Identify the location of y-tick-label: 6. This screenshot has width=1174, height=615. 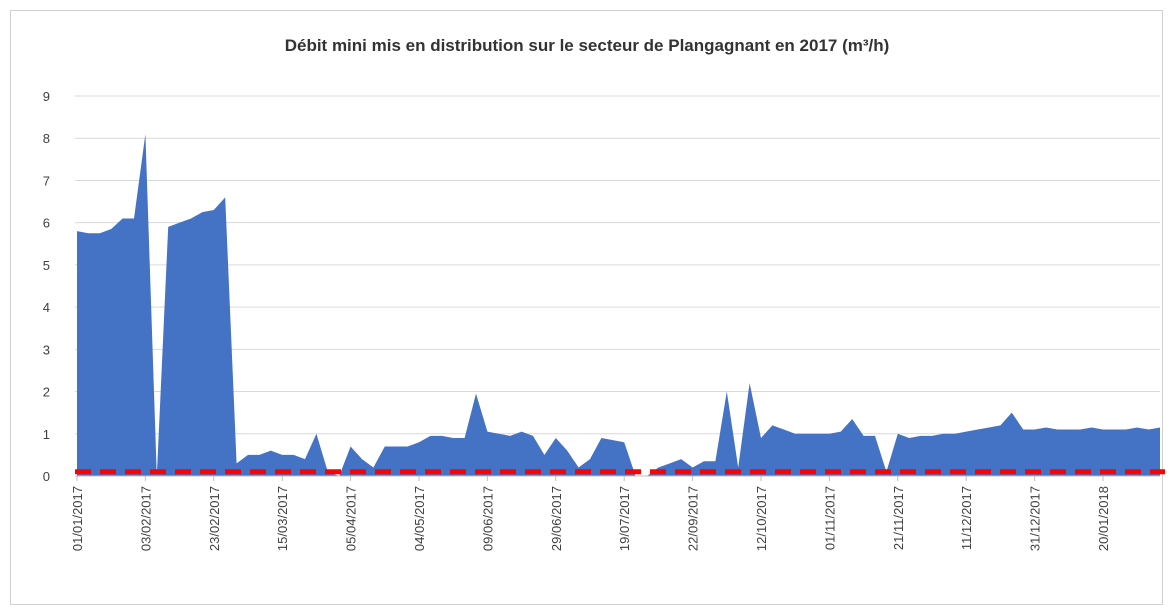
(46, 223).